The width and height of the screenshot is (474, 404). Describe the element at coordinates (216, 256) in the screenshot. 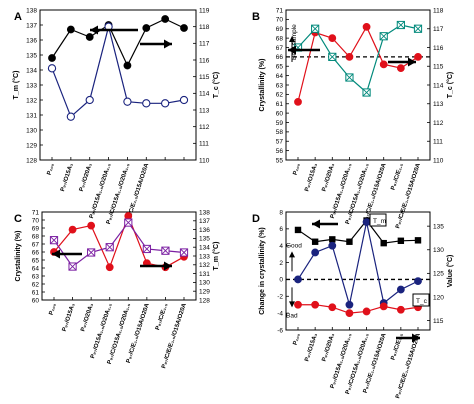

I see `y2-axis-label: T_m (°C)` at that location.